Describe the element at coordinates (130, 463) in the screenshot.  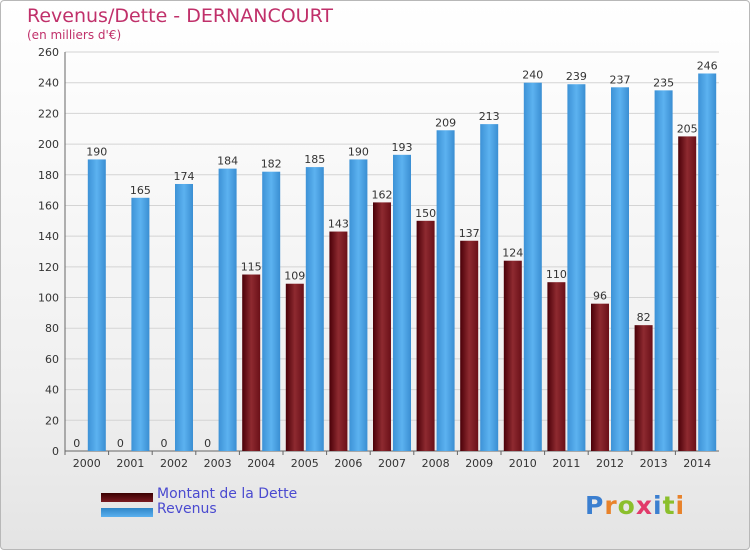
I see `x-tick-label: 2001` at that location.